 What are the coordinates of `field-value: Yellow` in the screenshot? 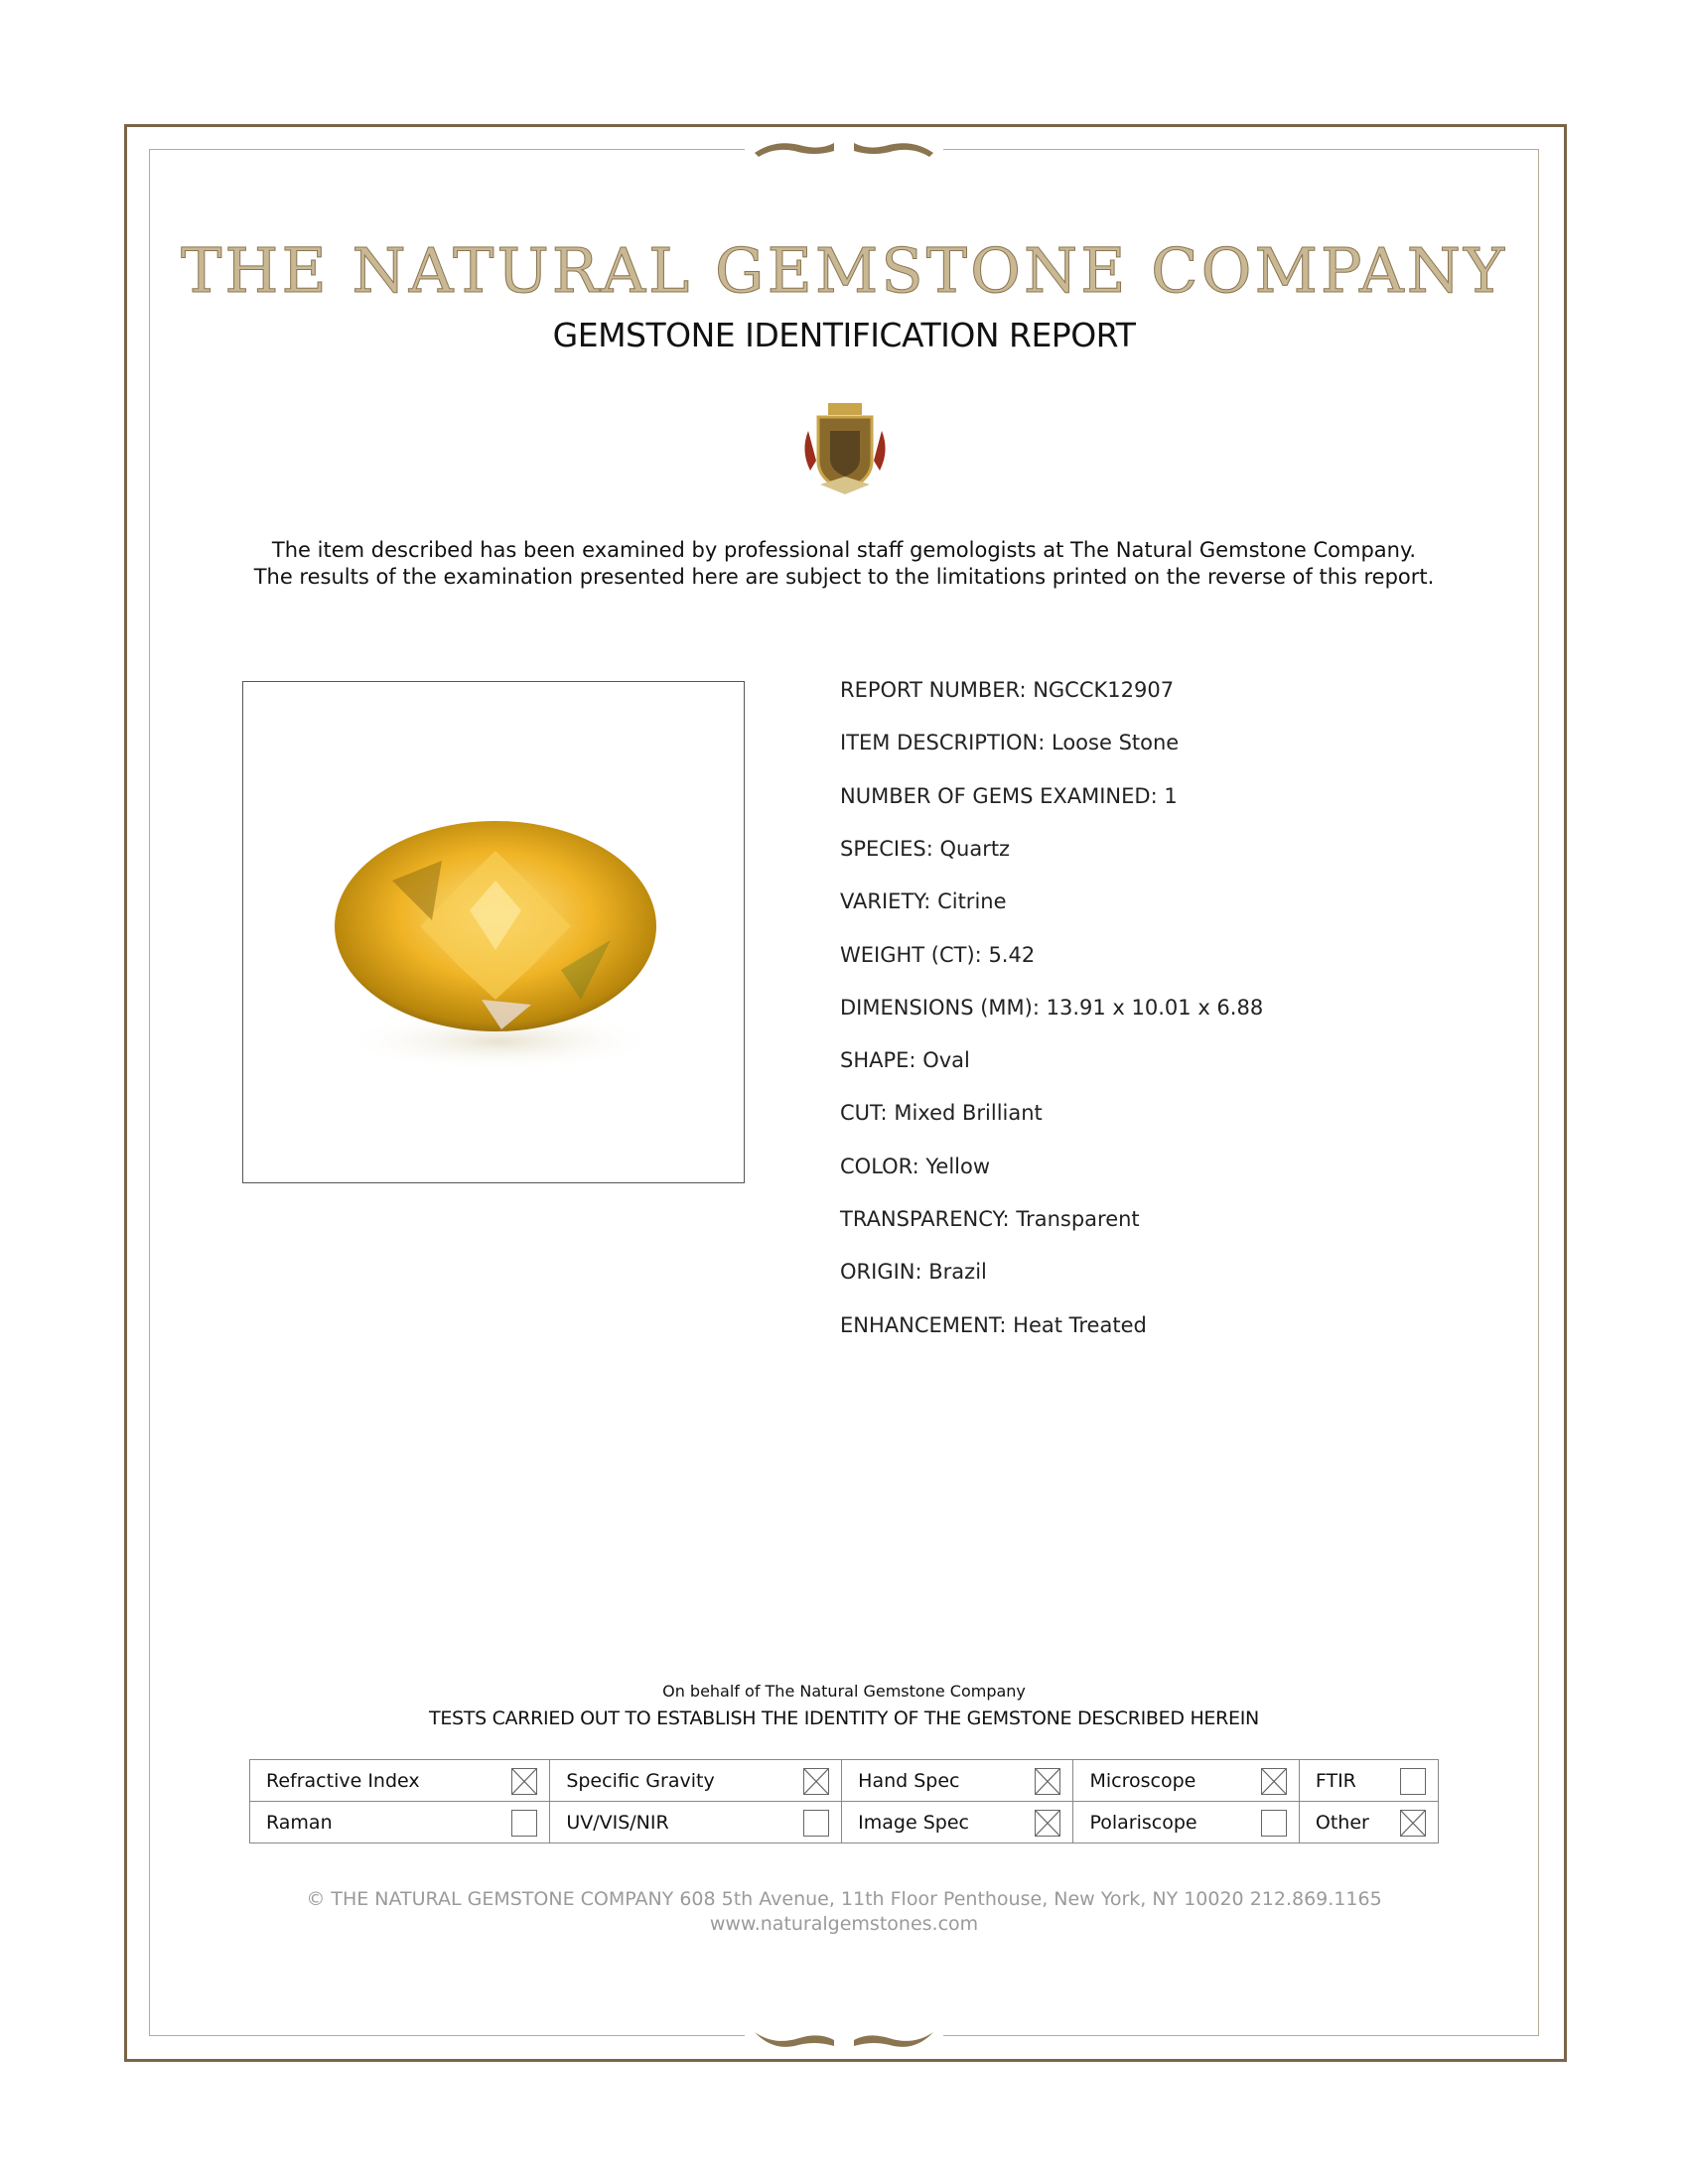 It's located at (958, 1166).